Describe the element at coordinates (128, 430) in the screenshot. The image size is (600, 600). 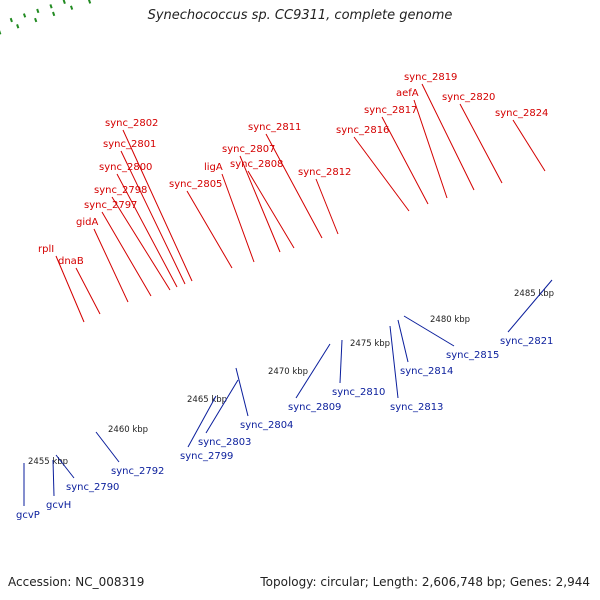
I see `scale-label: 2460 kbp` at that location.